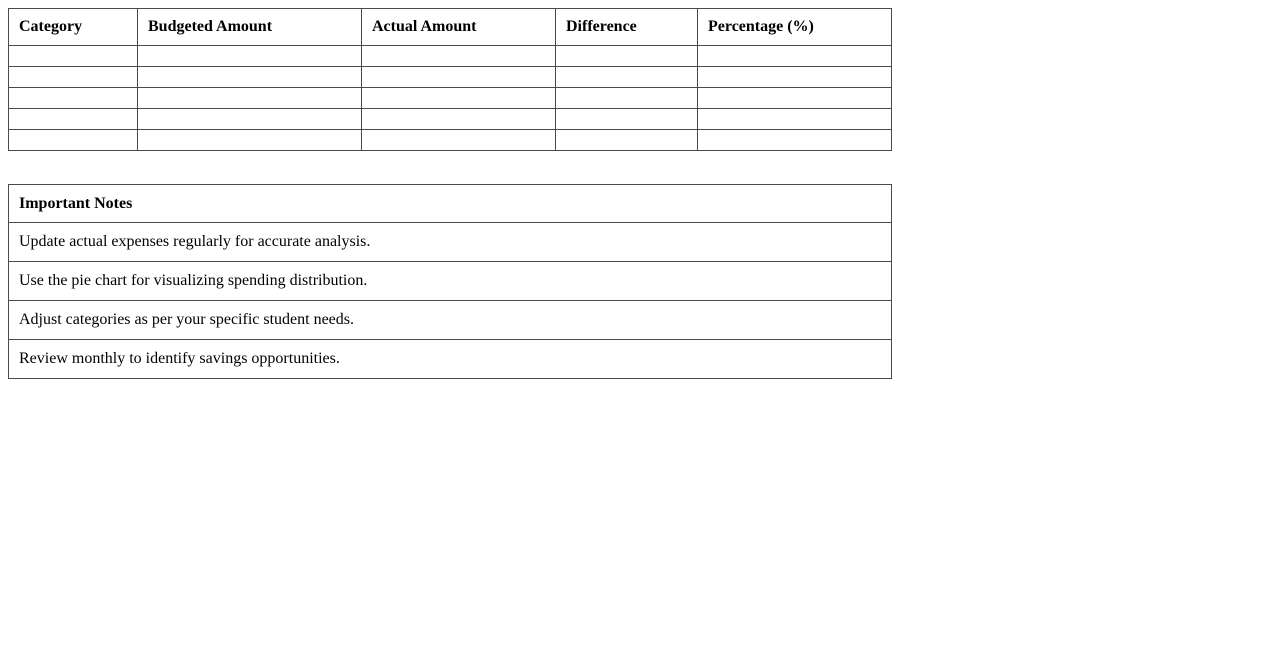 This screenshot has width=1278, height=650. I want to click on header-budgeted-amount: Budgeted Amount, so click(249, 27).